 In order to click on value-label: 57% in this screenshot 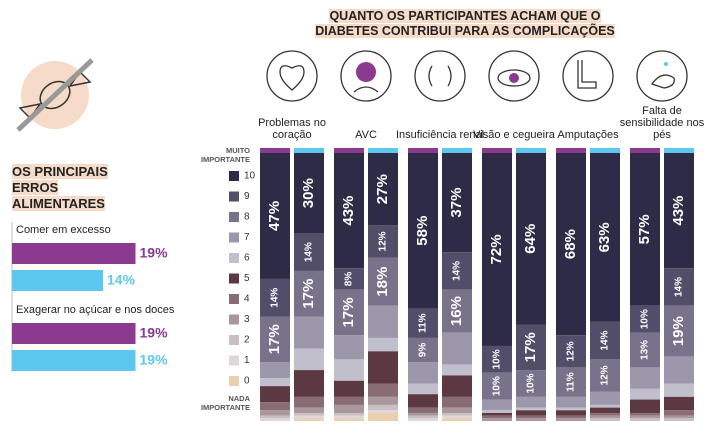, I will do `click(644, 229)`.